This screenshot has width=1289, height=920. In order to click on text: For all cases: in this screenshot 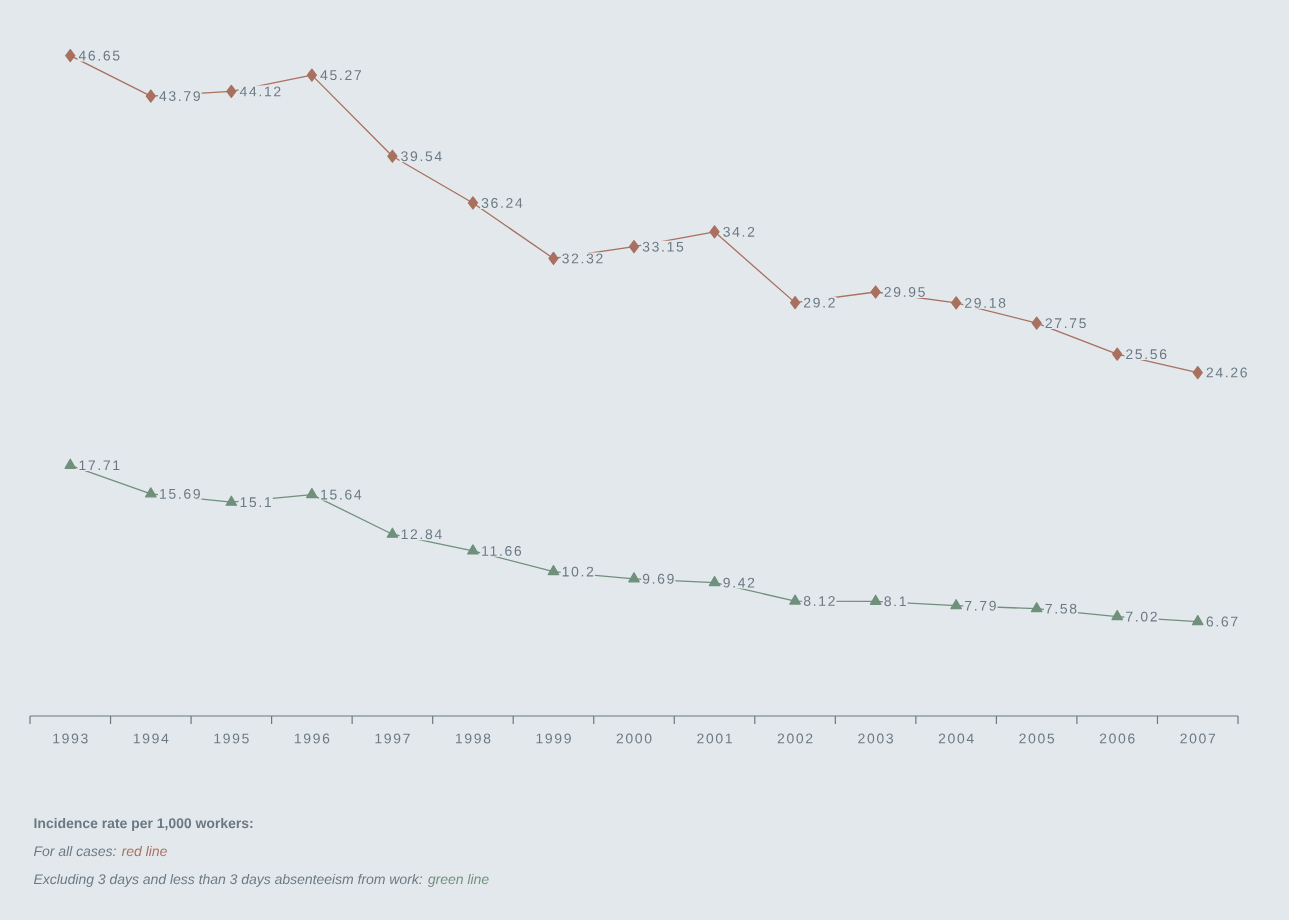, I will do `click(74, 851)`.